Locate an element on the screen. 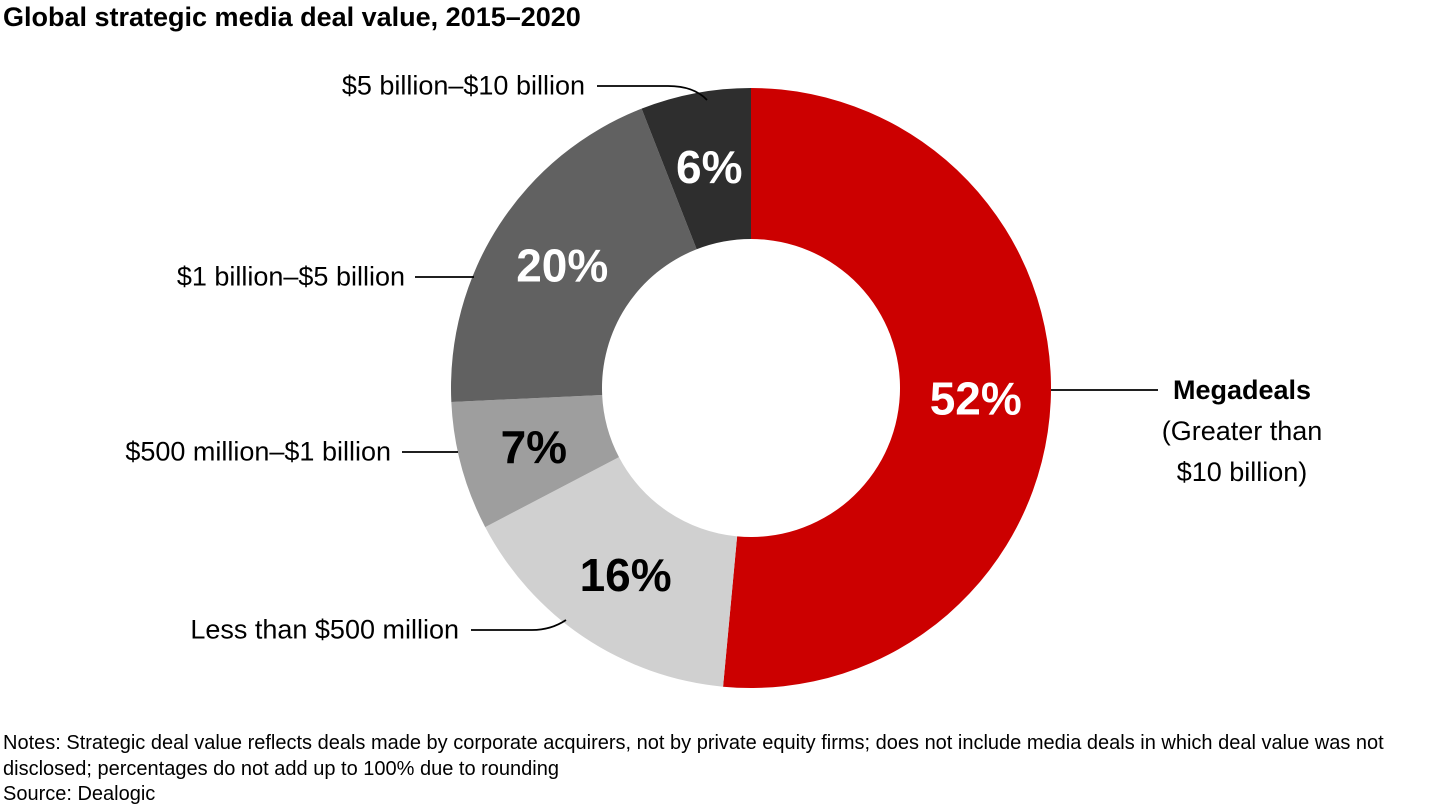  segment-value-label-3: 20% is located at coordinates (562, 266).